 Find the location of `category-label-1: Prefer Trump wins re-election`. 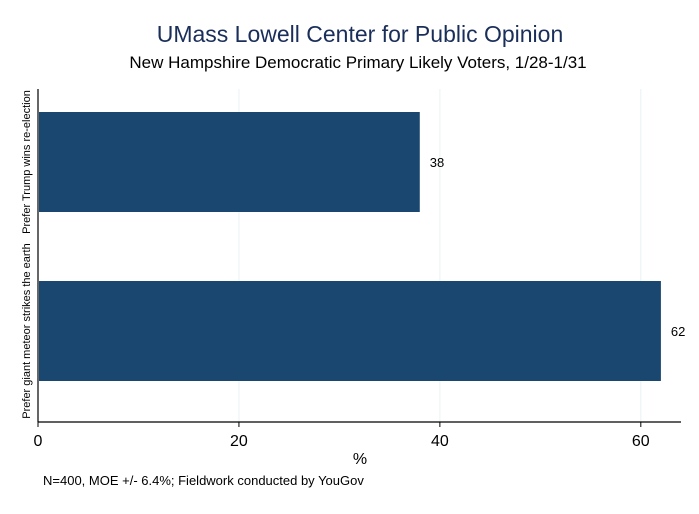

category-label-1: Prefer Trump wins re-election is located at coordinates (27, 162).